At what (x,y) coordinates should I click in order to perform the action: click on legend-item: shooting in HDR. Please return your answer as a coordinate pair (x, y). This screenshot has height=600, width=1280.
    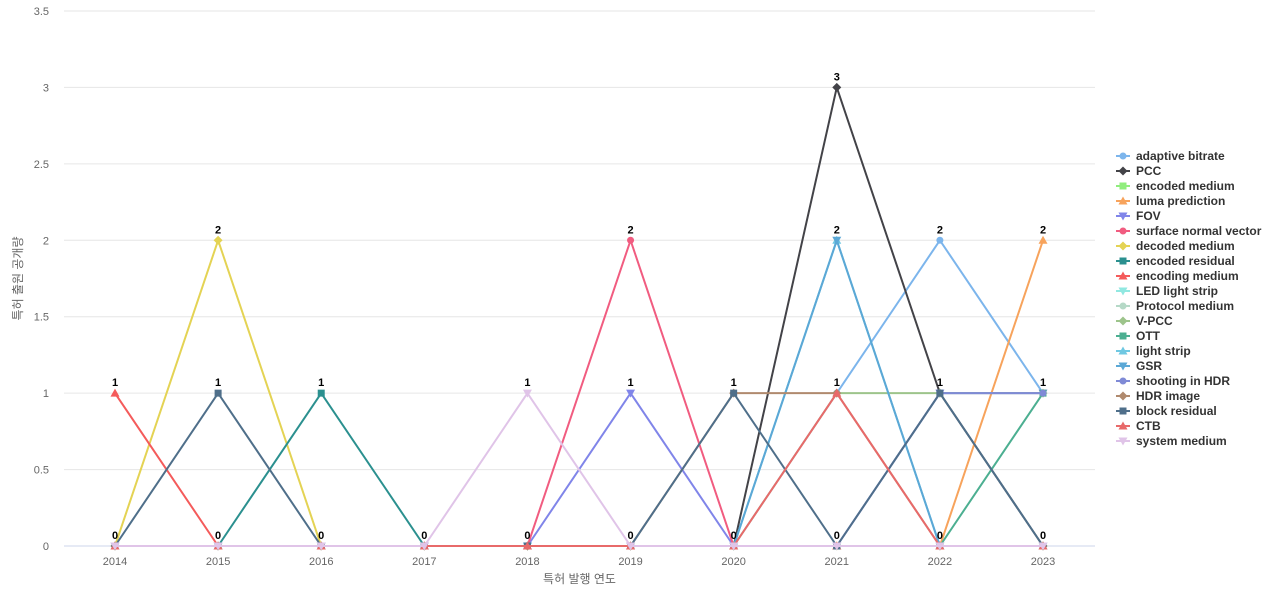
    Looking at the image, I should click on (1173, 381).